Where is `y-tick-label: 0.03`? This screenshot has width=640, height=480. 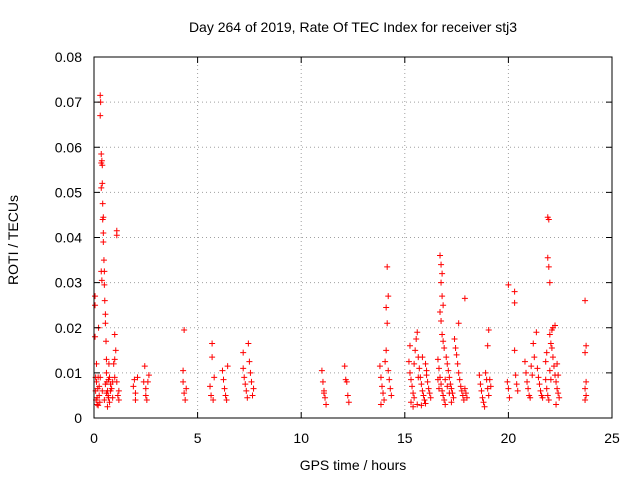 y-tick-label: 0.03 is located at coordinates (68, 283).